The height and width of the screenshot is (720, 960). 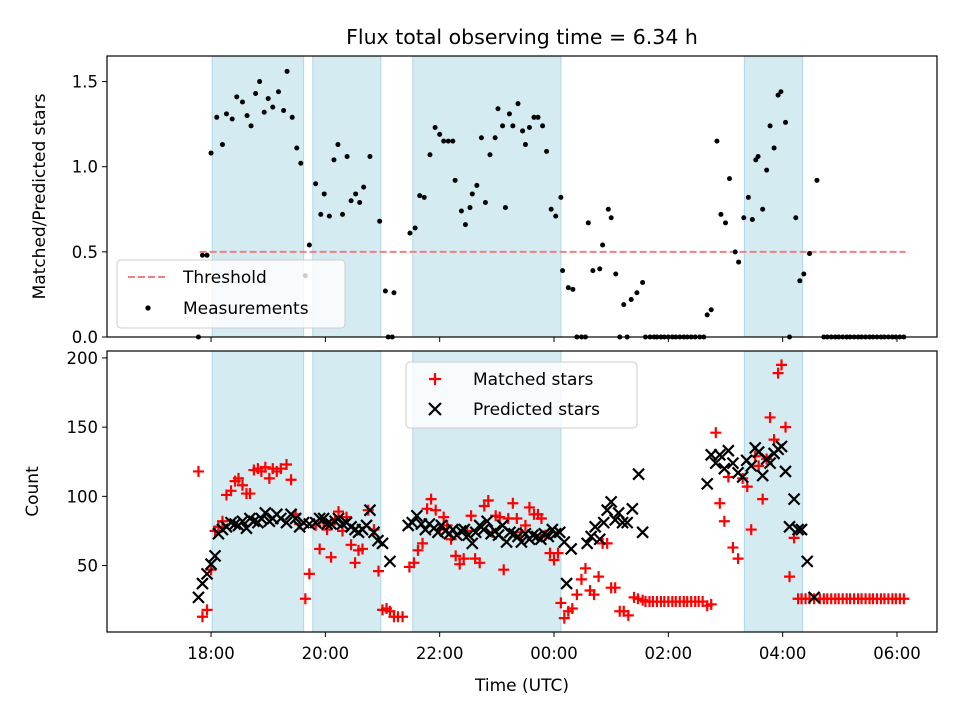 I want to click on time-x-axis: 18:00 20:00 22:00 00:00 02:00 04:00 06:00, so click(x=554, y=647).